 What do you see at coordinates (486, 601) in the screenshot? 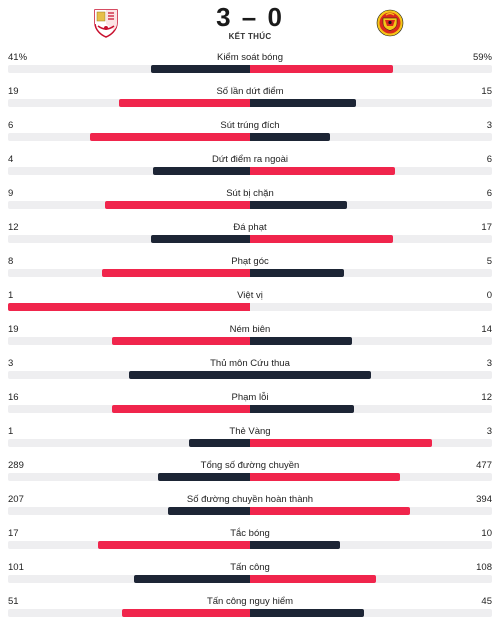
I see `stat-away-value: 45` at bounding box center [486, 601].